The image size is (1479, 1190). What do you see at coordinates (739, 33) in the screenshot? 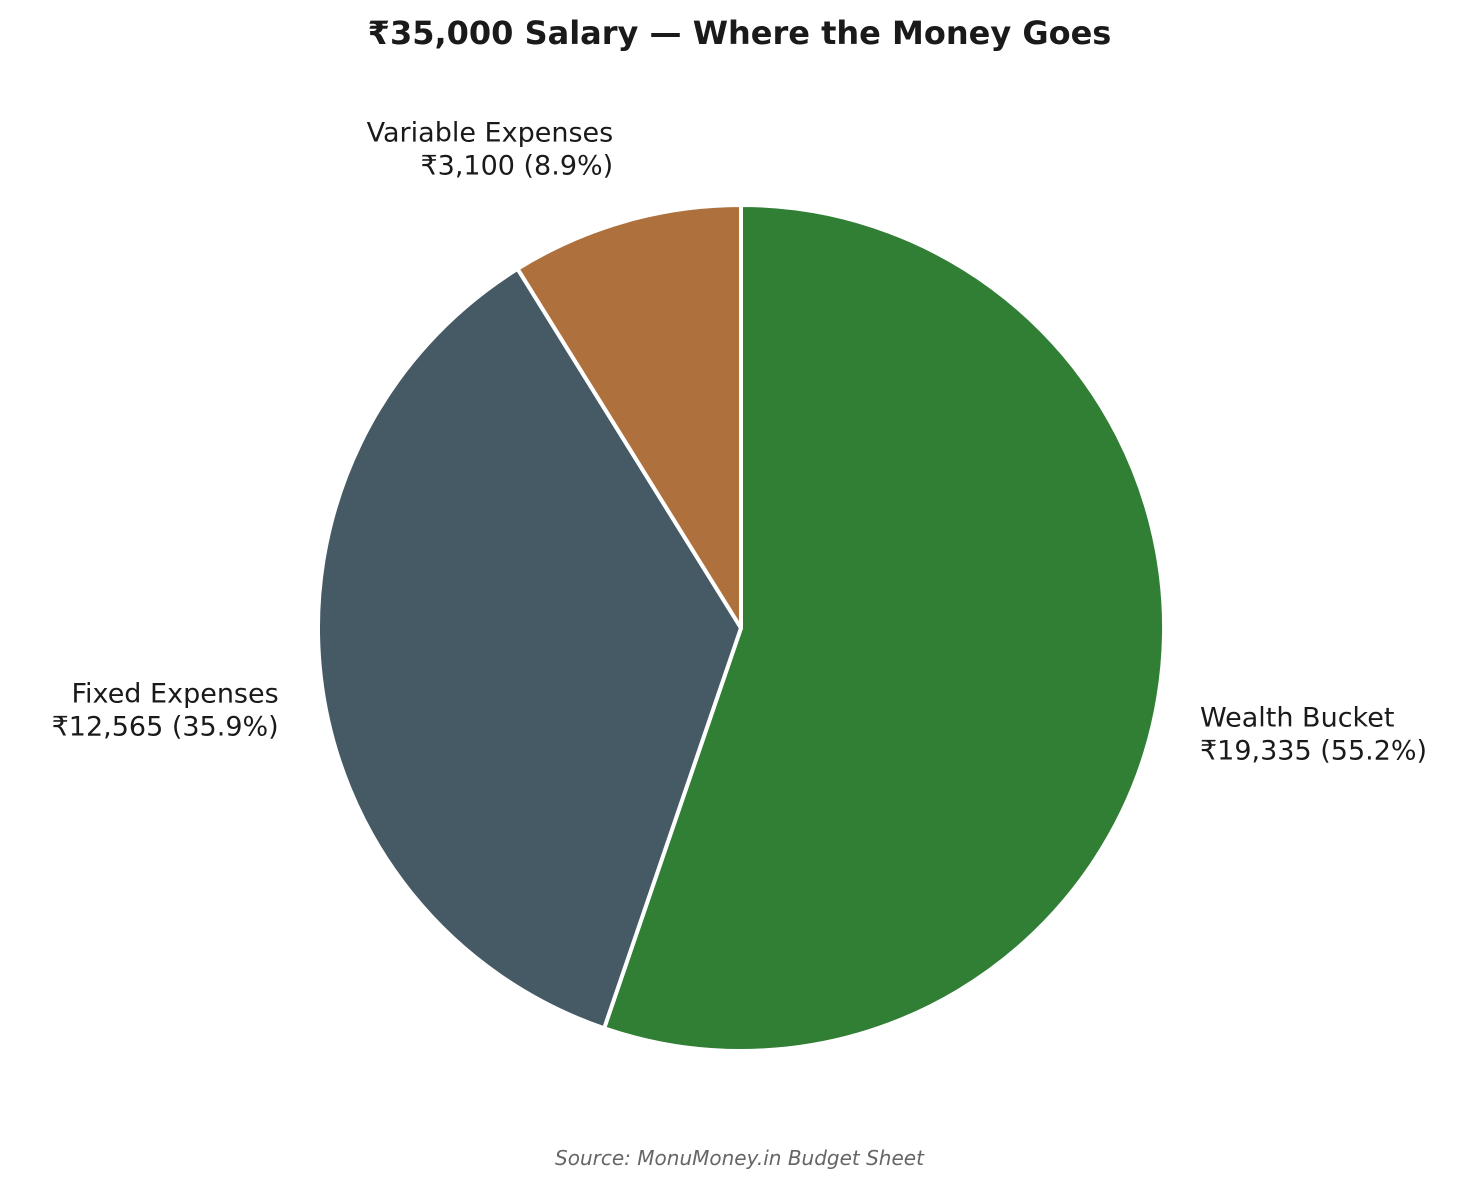
I see `chart-title: ₹35,000 Salary — Where the Money Goes` at bounding box center [739, 33].